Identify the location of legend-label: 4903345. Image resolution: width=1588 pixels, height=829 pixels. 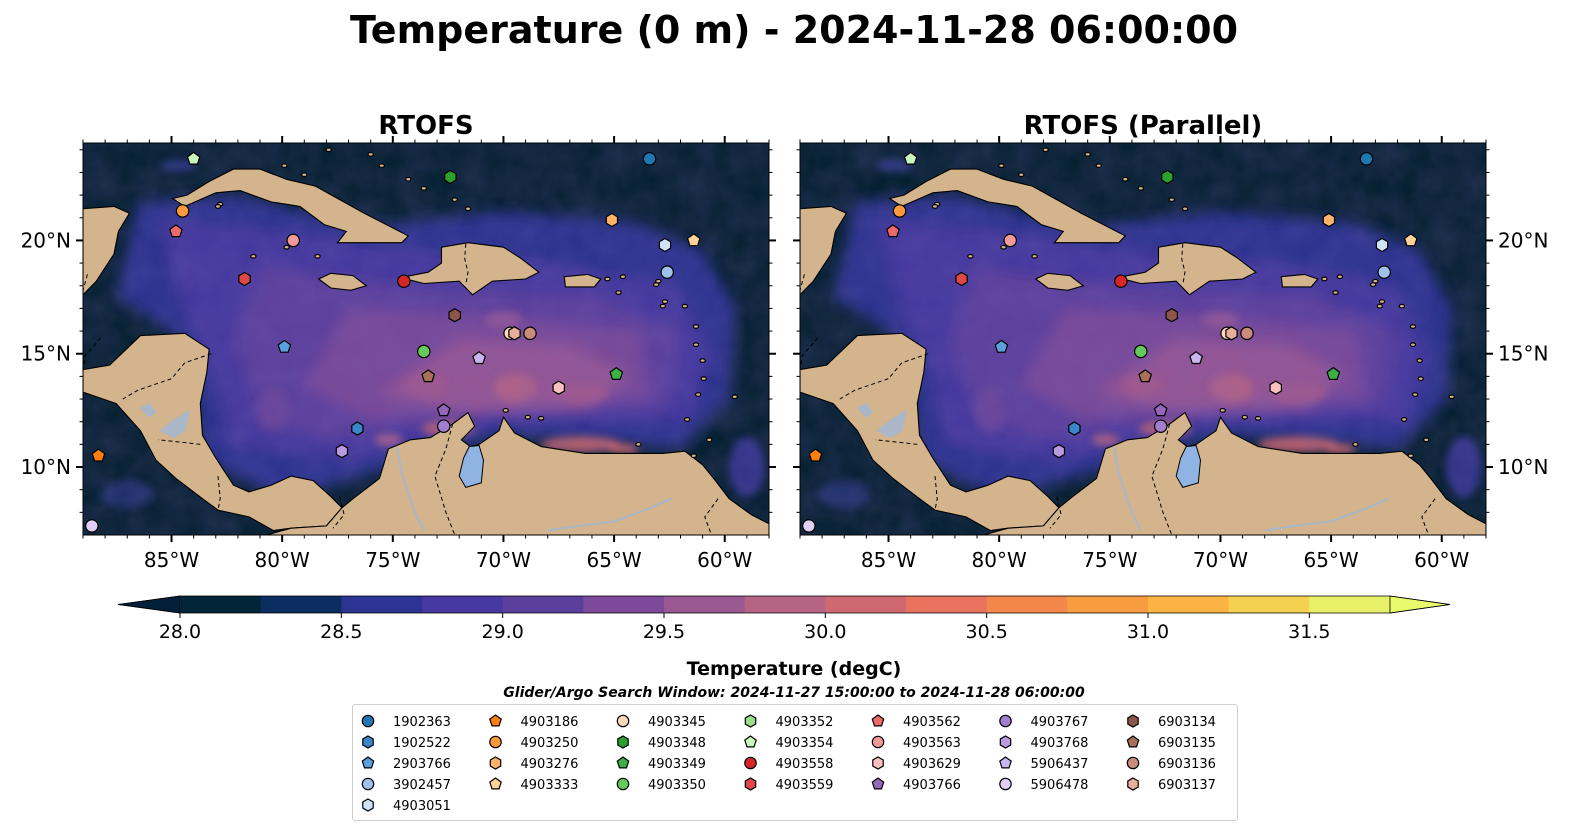
(677, 722).